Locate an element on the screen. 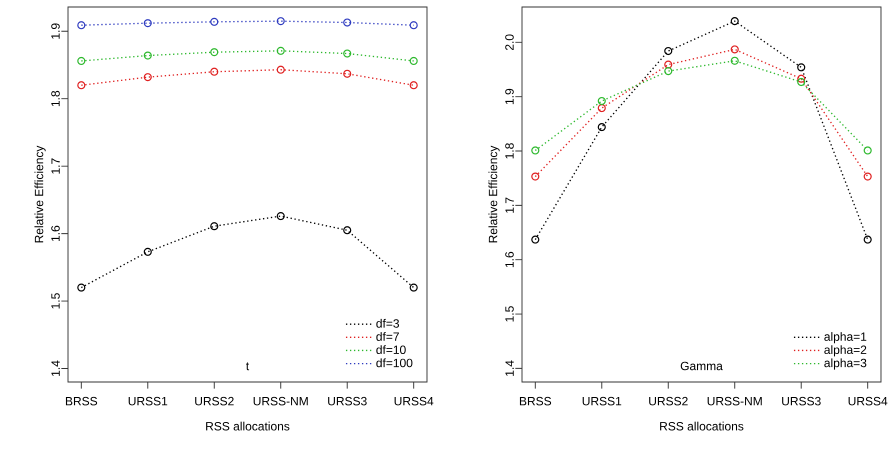 The width and height of the screenshot is (893, 452). legend-label: alpha=2 is located at coordinates (845, 350).